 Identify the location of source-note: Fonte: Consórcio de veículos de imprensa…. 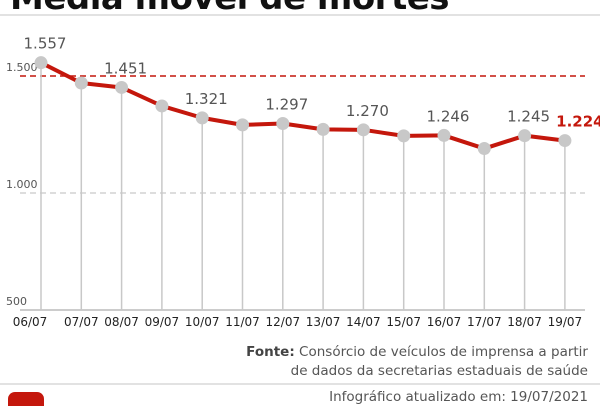
(417, 362).